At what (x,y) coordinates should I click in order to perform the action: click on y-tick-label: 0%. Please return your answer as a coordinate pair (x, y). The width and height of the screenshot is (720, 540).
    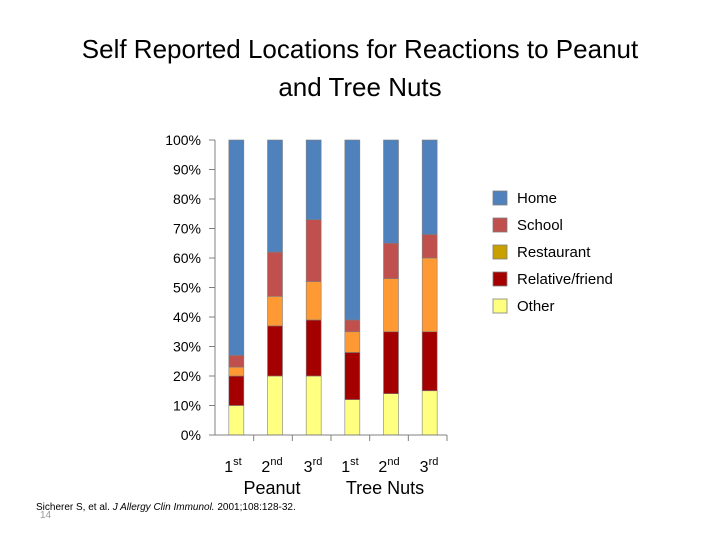
    Looking at the image, I should click on (191, 435).